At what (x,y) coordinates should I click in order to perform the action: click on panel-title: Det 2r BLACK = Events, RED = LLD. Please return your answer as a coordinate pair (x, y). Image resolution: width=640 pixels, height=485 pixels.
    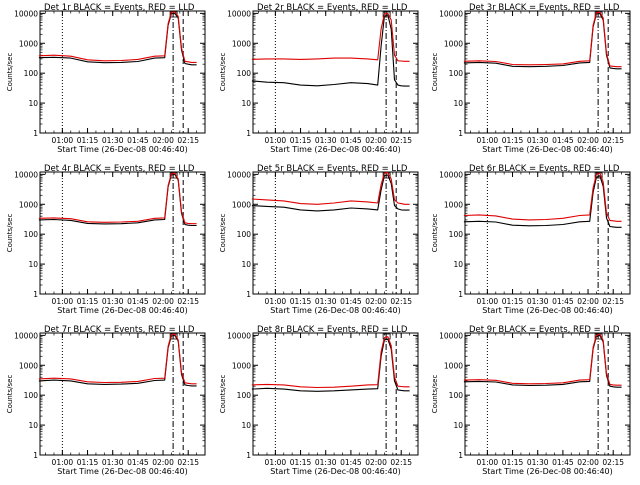
    Looking at the image, I should click on (332, 8).